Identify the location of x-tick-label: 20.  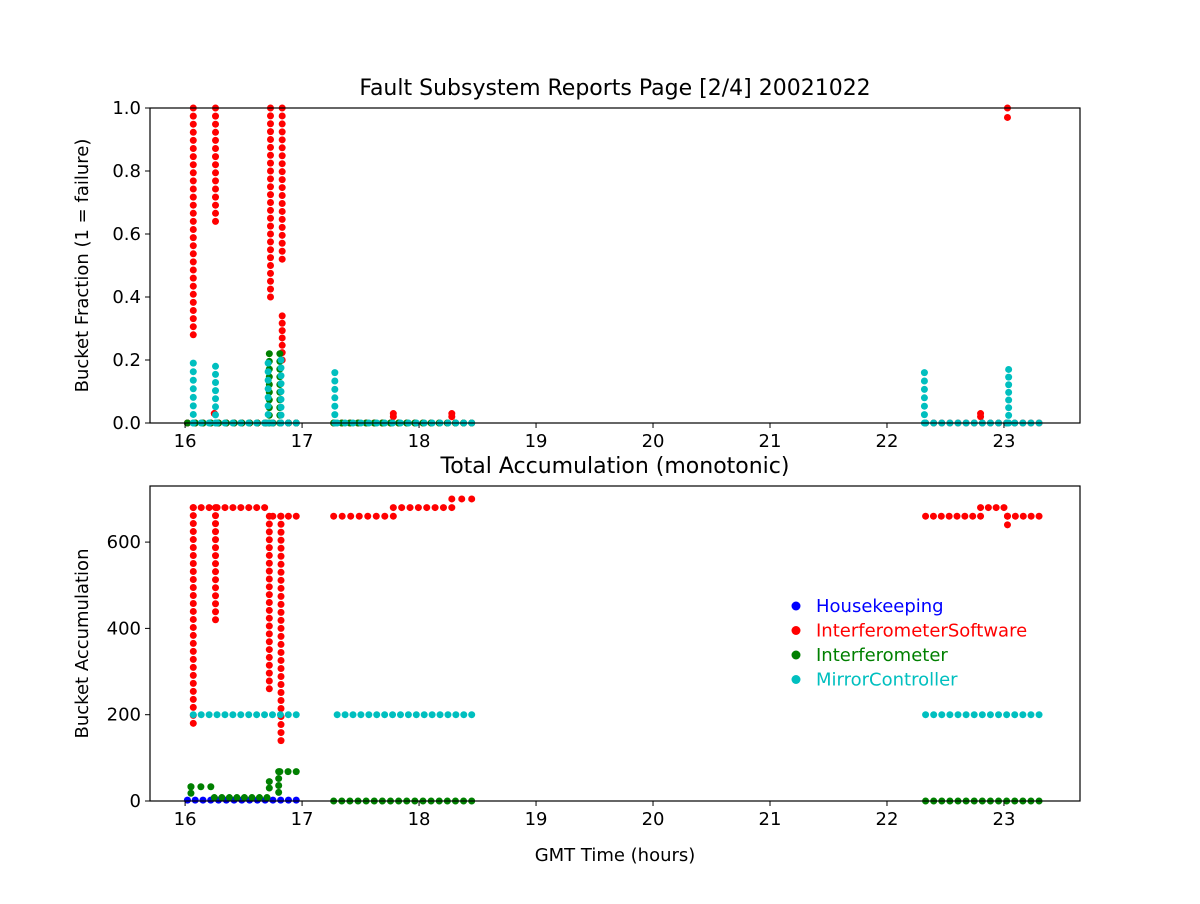
(653, 819).